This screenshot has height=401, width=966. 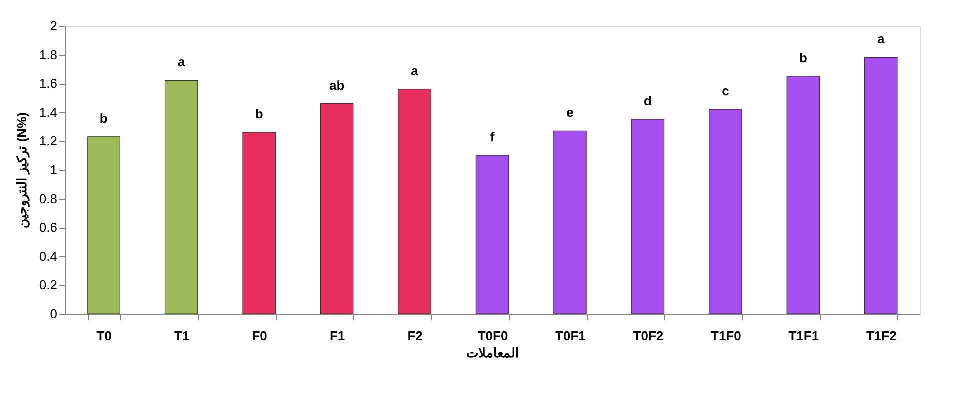 What do you see at coordinates (48, 54) in the screenshot?
I see `y-tick-label: 1.8` at bounding box center [48, 54].